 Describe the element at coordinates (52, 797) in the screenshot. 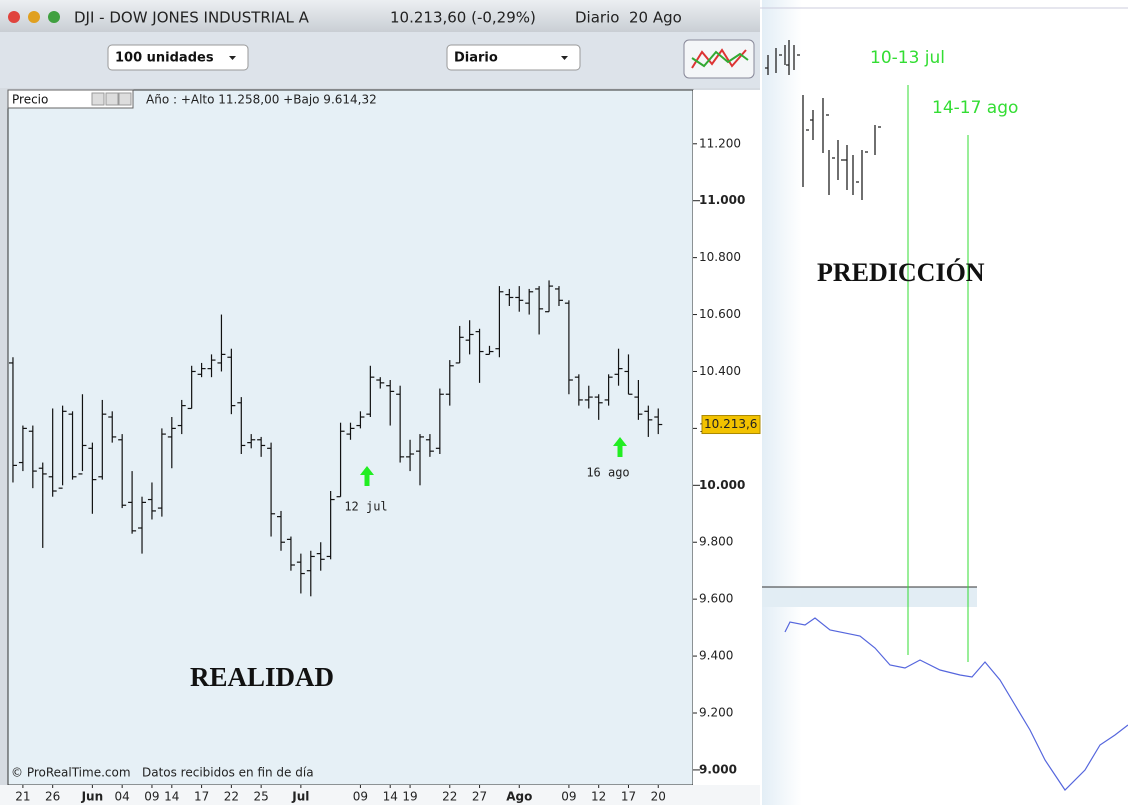

I see `x-tick-label: 26` at that location.